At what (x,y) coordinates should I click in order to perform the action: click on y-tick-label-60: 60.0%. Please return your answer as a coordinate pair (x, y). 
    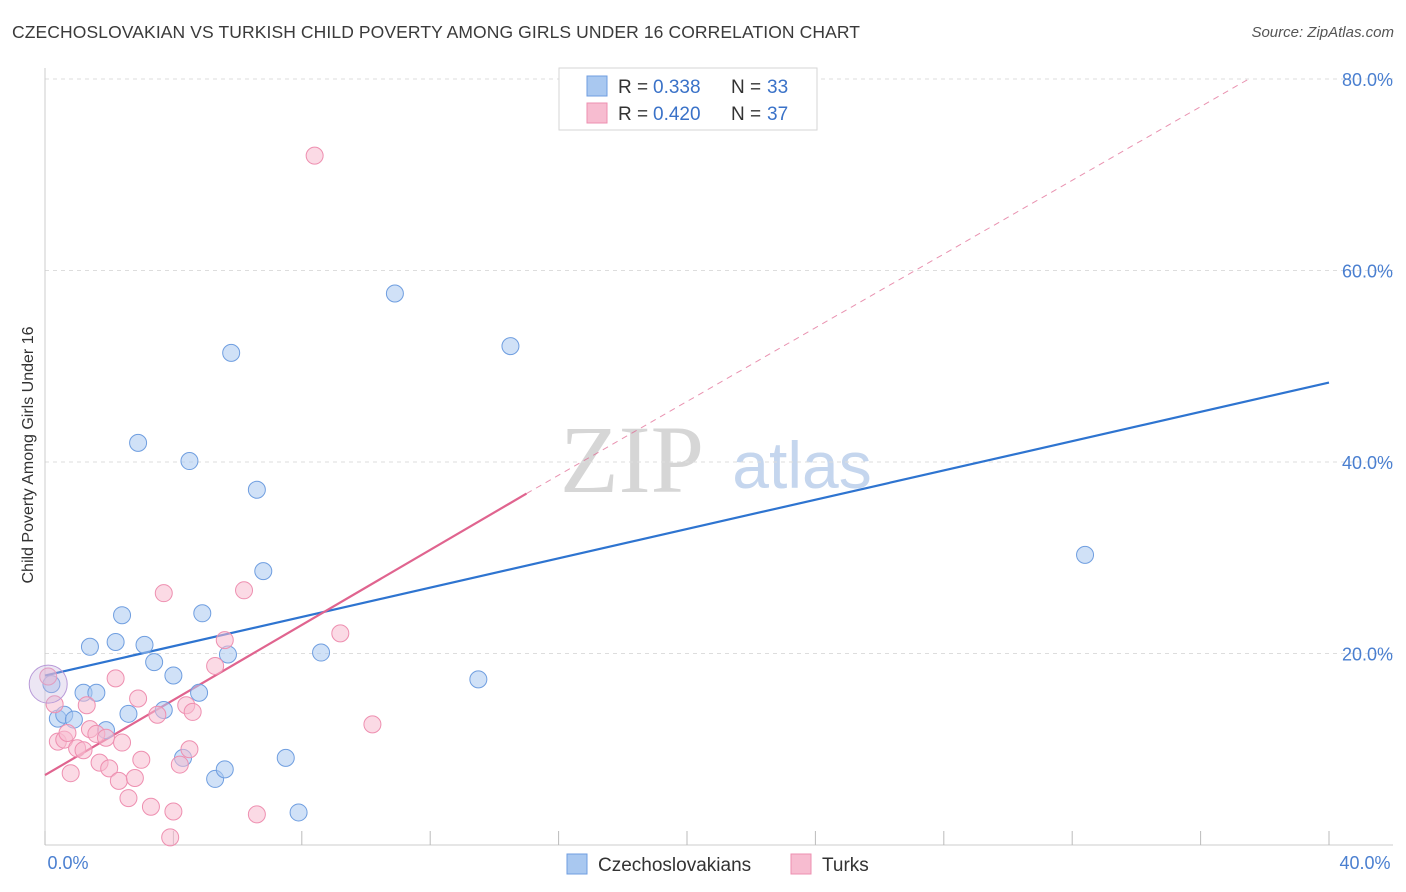
    Looking at the image, I should click on (1367, 272).